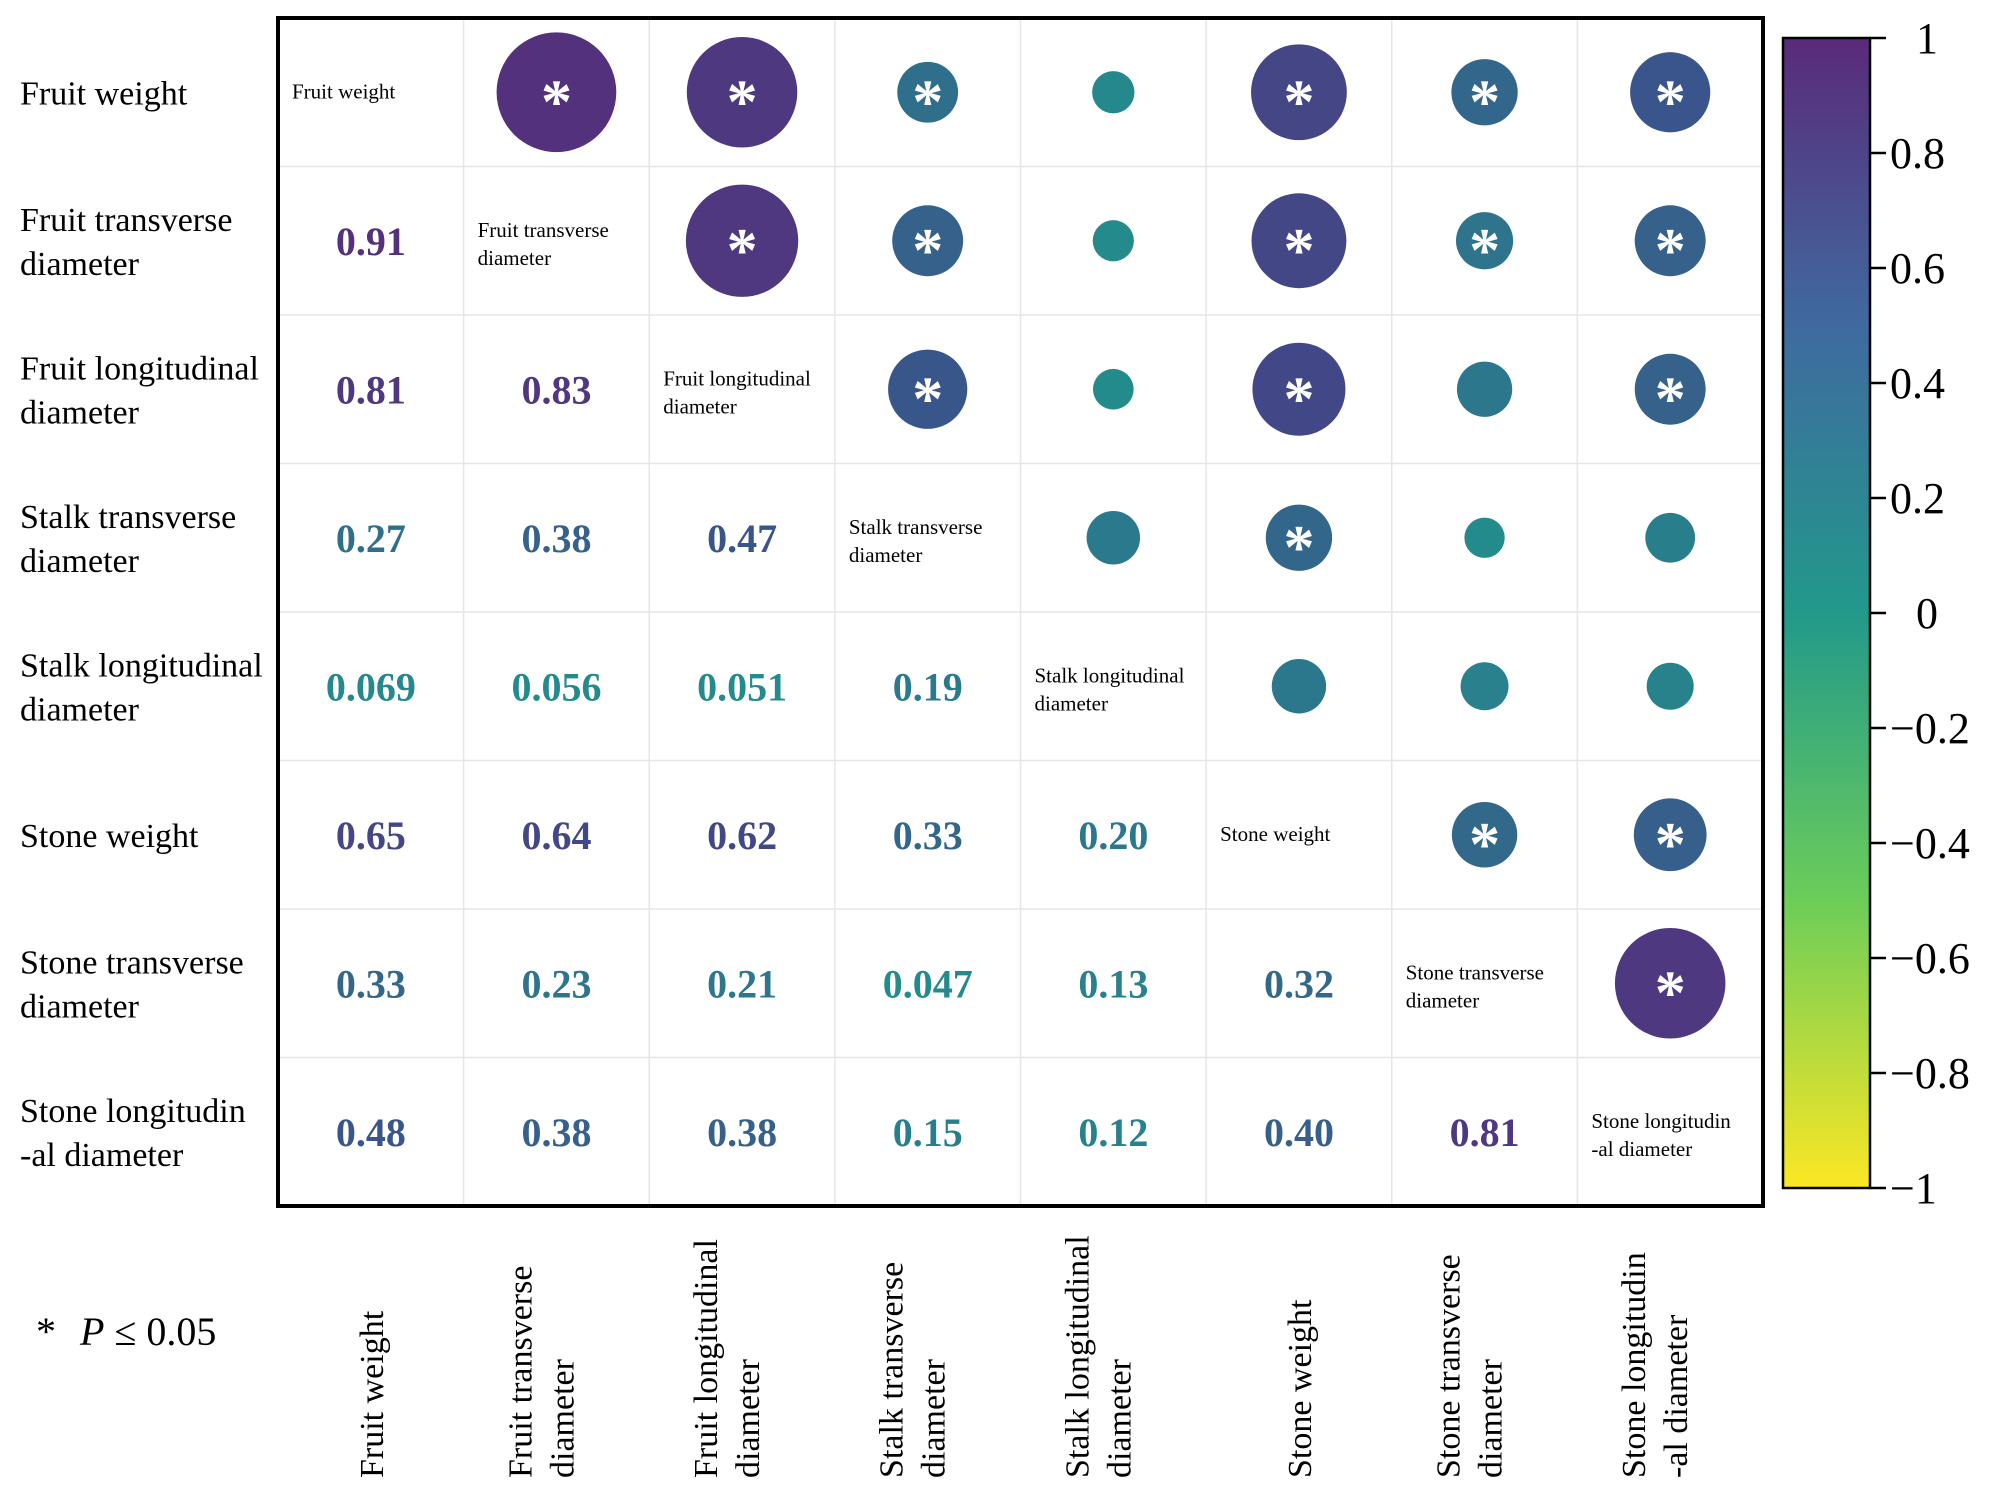 This screenshot has height=1495, width=1999. I want to click on diagonal-variable-label: Fruit weight, so click(343, 91).